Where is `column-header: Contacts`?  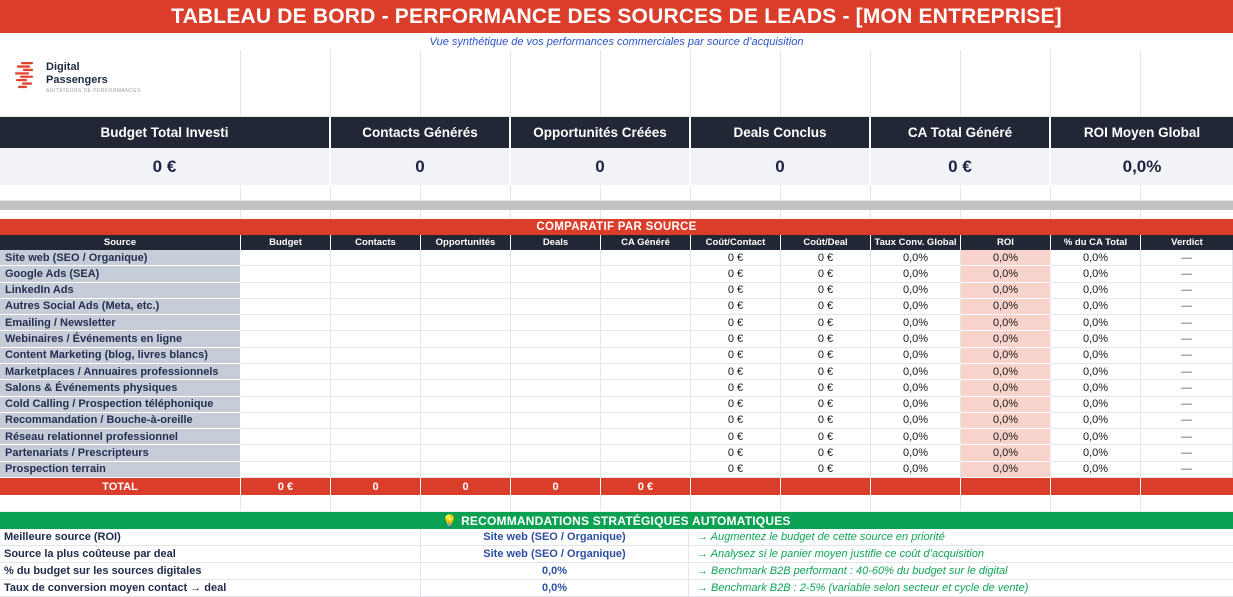 column-header: Contacts is located at coordinates (376, 242).